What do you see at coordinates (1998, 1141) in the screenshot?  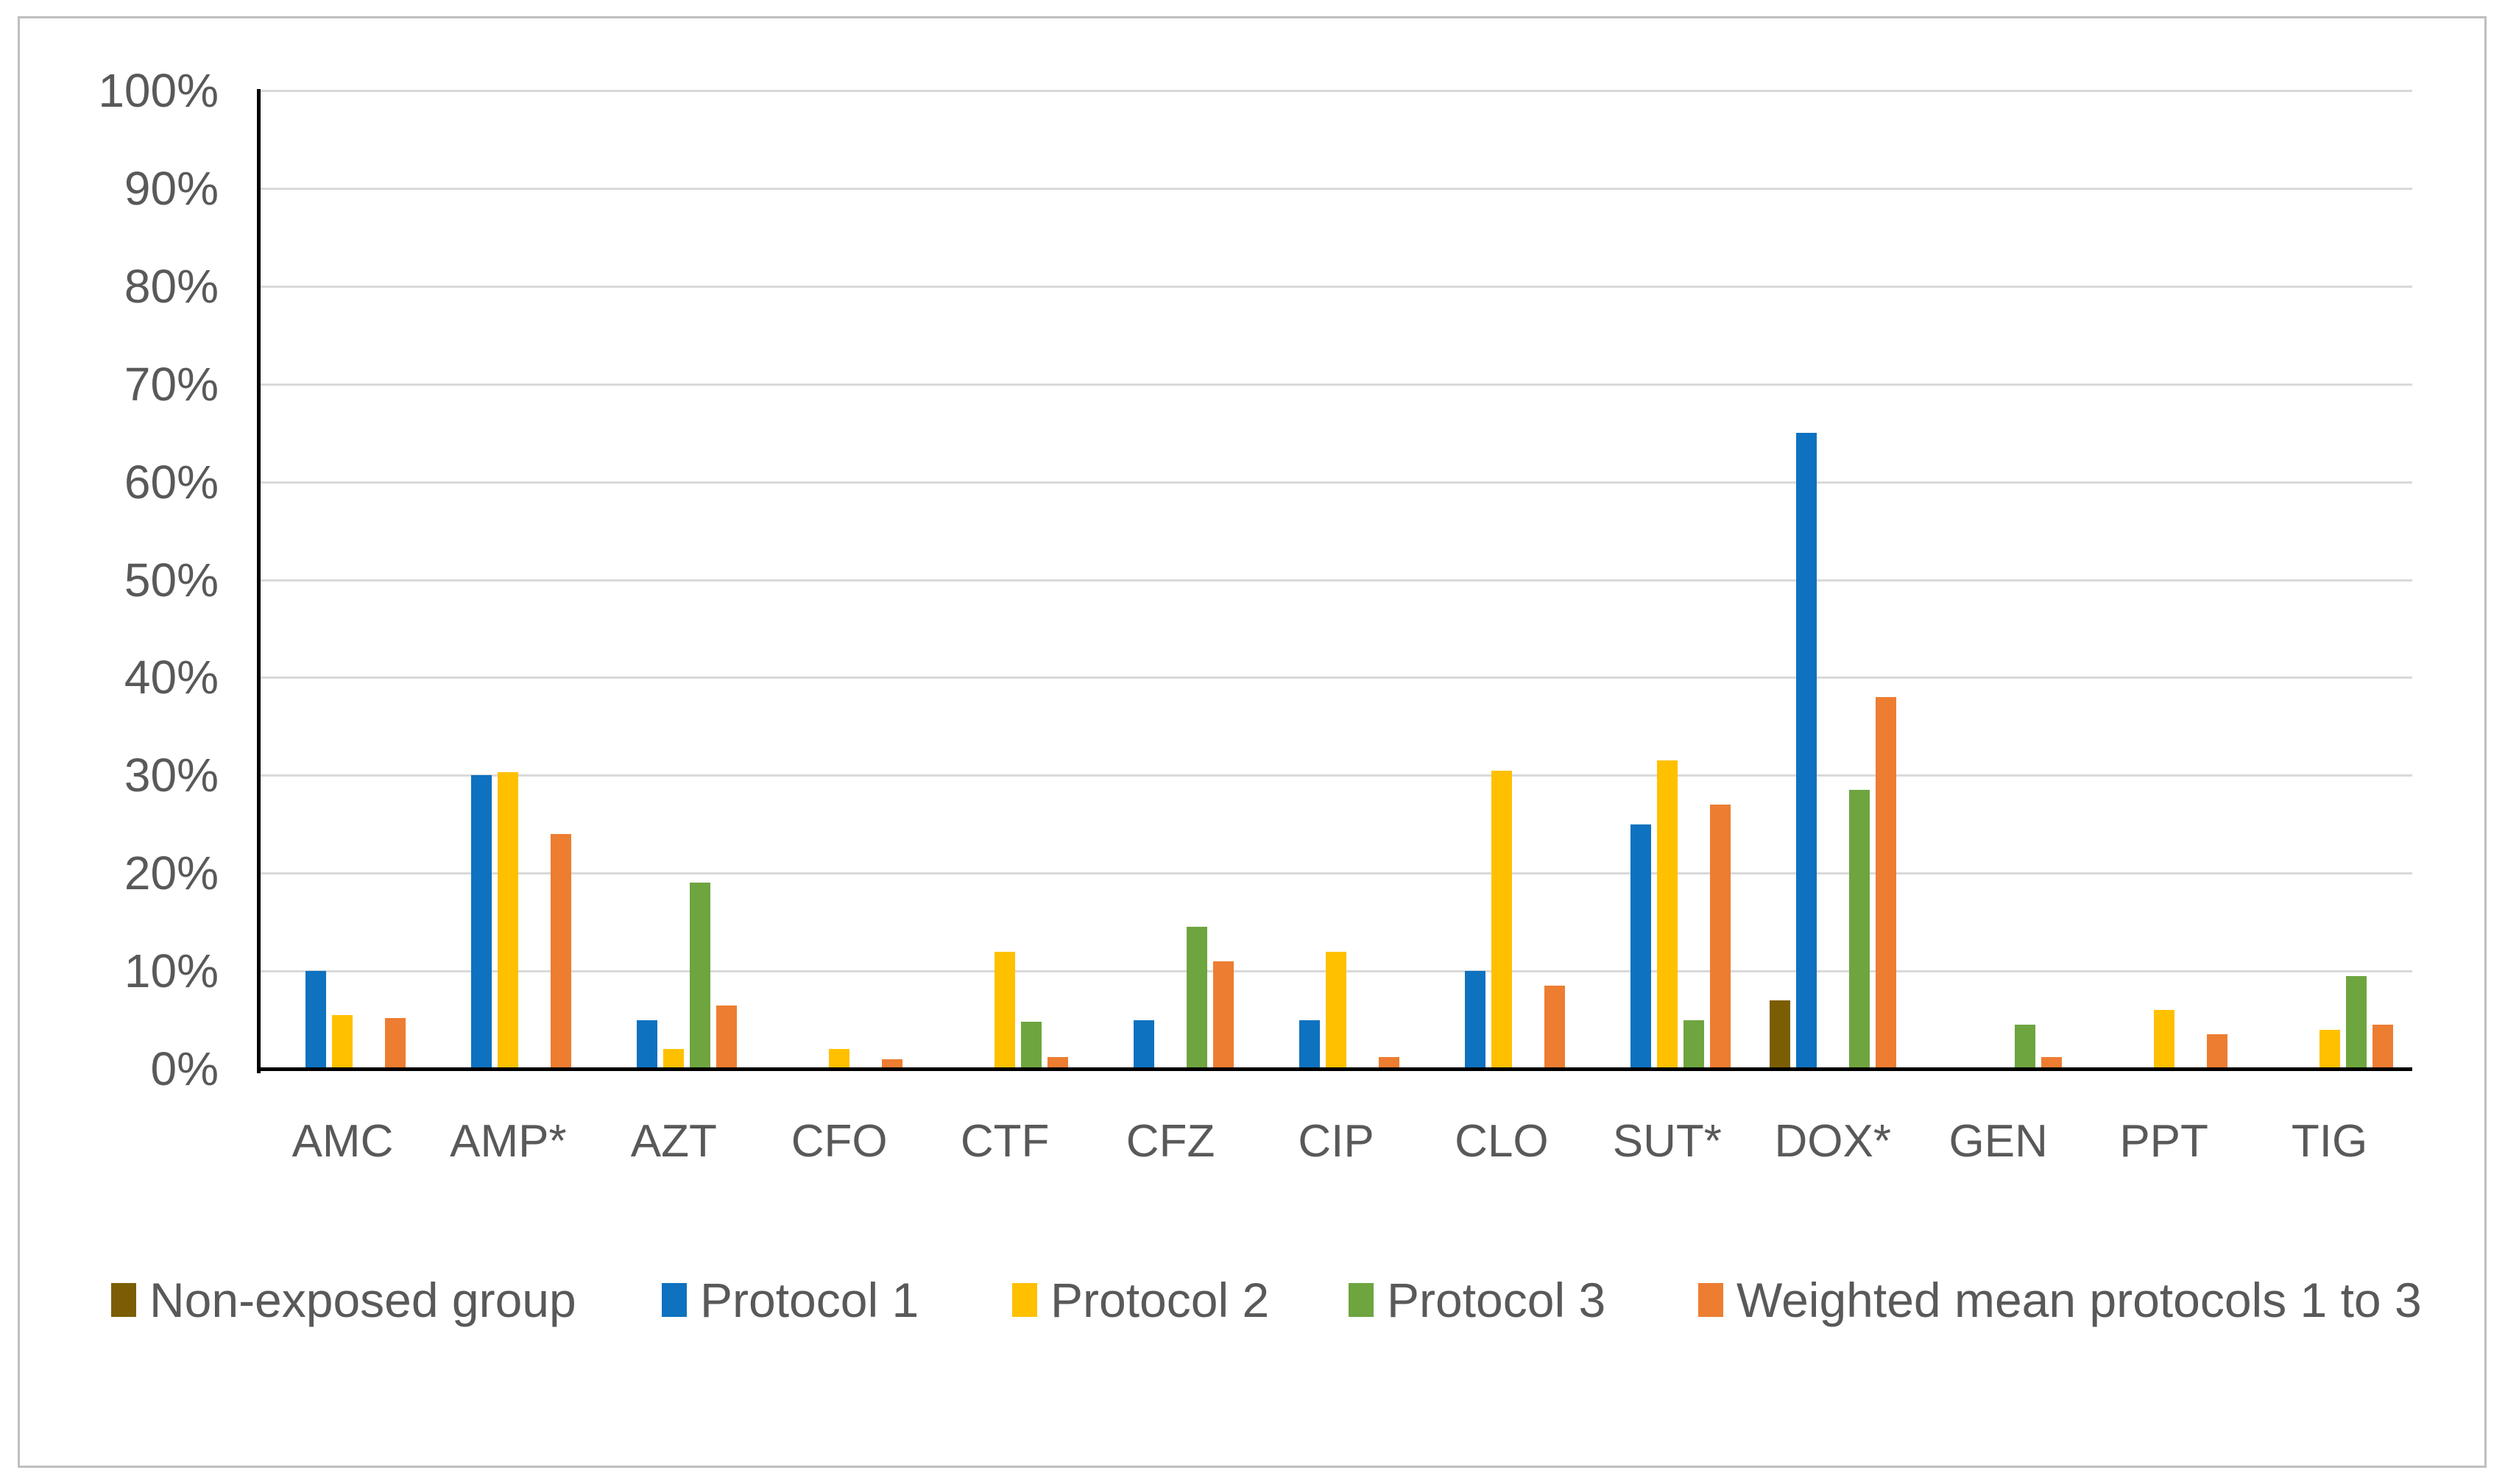 I see `x-category-label: GEN` at bounding box center [1998, 1141].